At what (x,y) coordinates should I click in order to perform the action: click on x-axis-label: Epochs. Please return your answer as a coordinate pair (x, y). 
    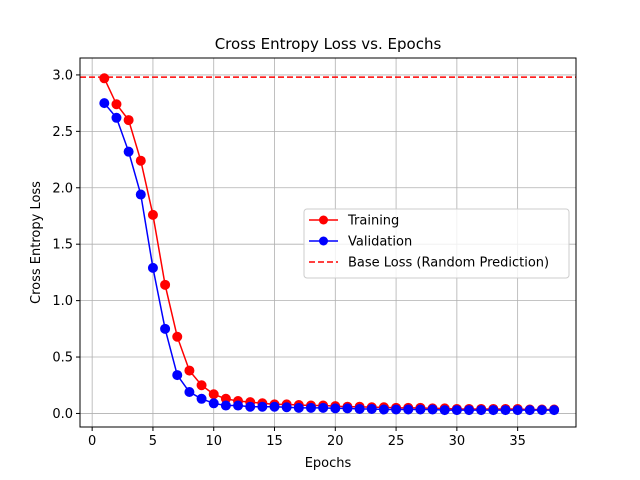
    Looking at the image, I should click on (328, 463).